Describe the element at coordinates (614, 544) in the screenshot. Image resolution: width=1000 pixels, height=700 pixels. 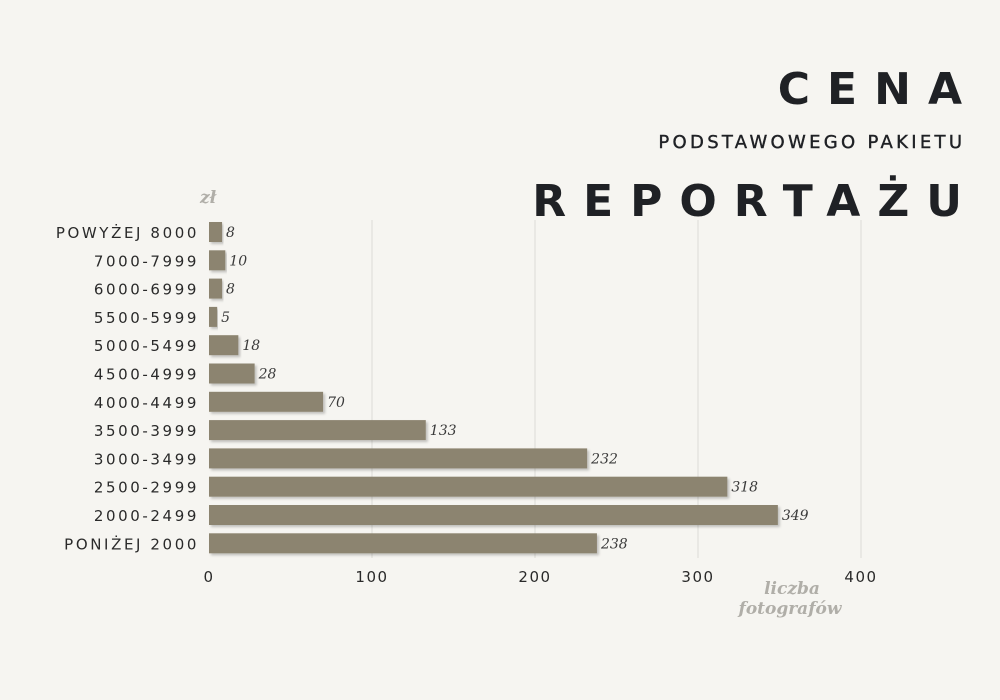
I see `value-label: 238` at that location.